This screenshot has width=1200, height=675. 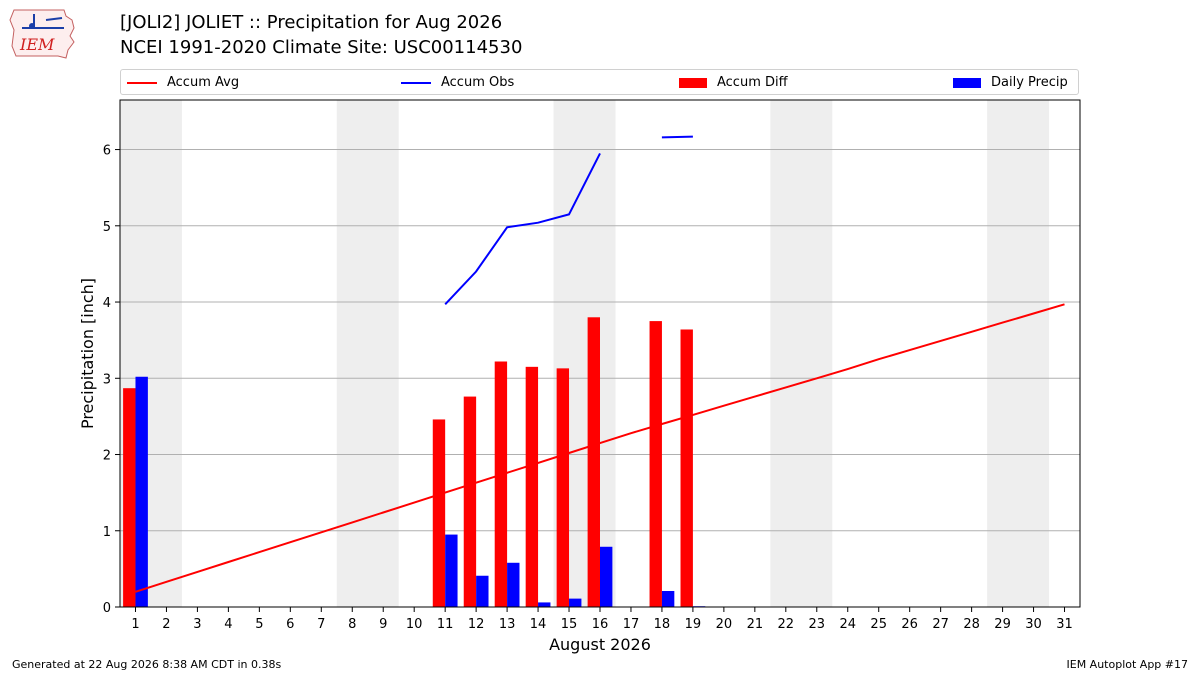 What do you see at coordinates (1127, 664) in the screenshot?
I see `app-credit: IEM Autoplot App #17` at bounding box center [1127, 664].